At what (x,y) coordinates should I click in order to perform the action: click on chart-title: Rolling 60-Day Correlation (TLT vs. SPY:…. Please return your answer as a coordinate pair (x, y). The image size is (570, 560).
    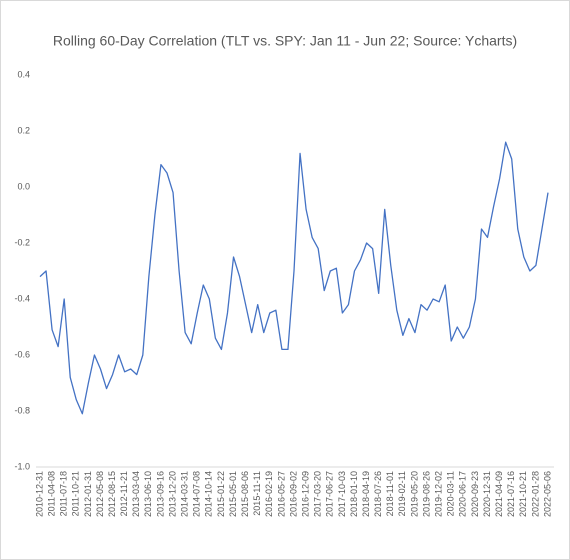
    Looking at the image, I should click on (285, 41).